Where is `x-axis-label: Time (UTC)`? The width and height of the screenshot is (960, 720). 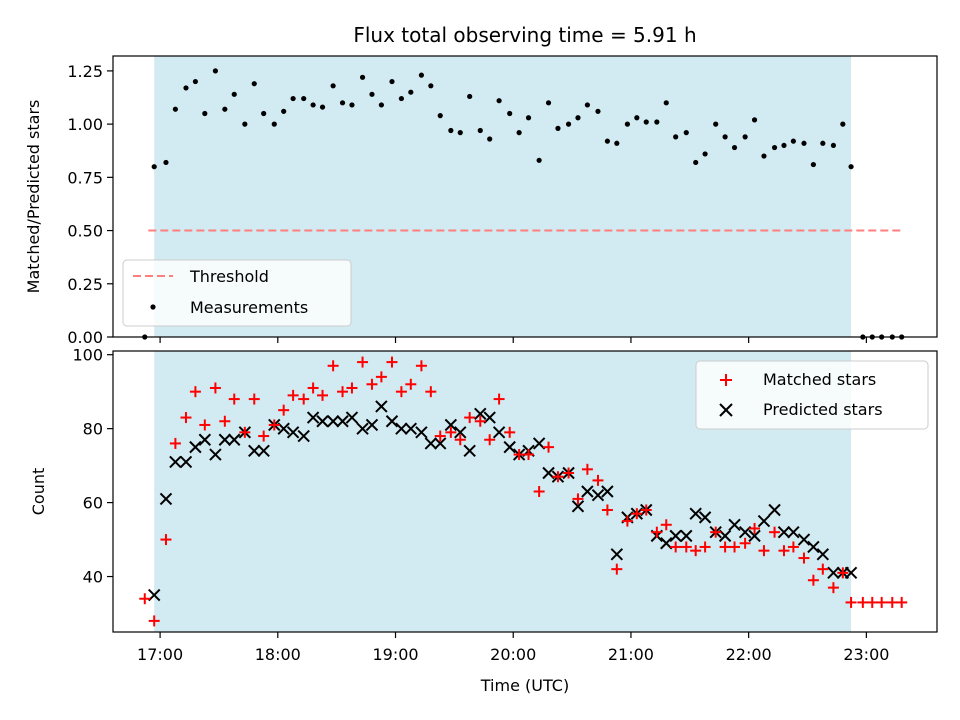 x-axis-label: Time (UTC) is located at coordinates (524, 685).